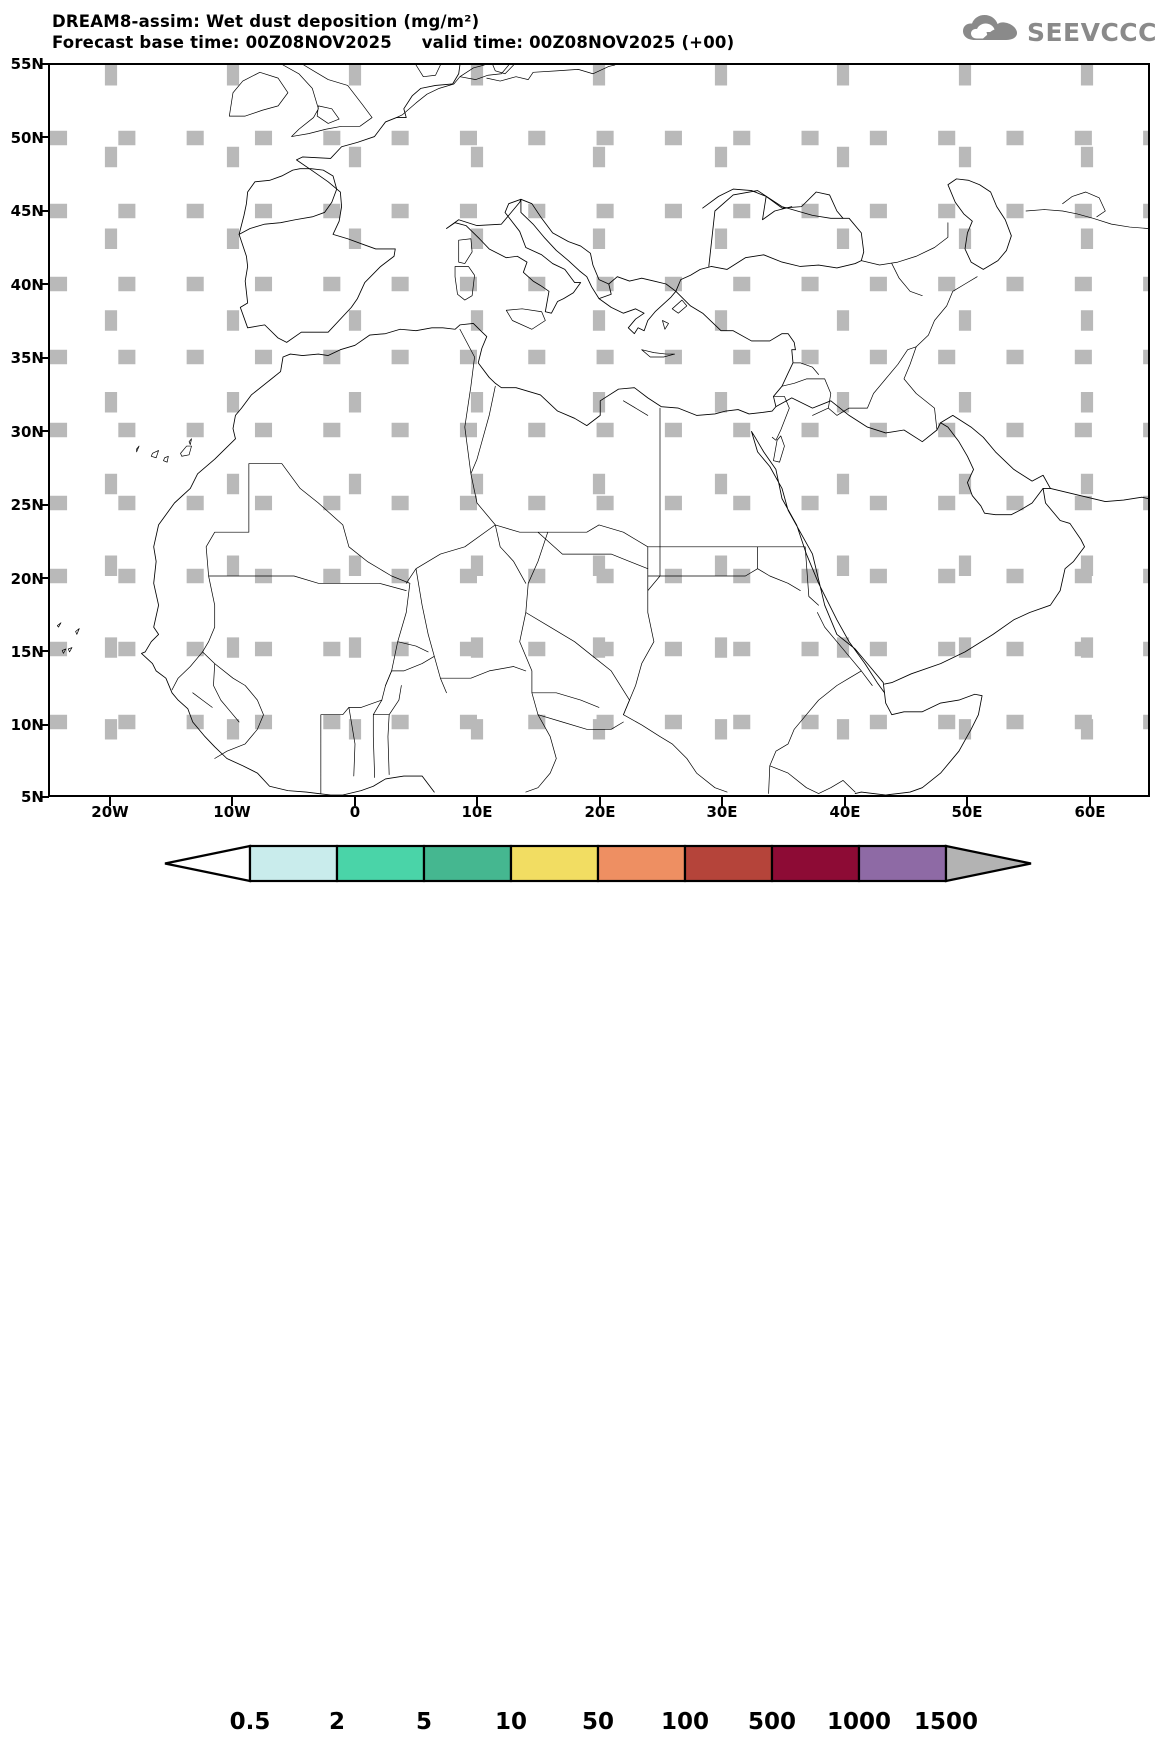  What do you see at coordinates (988, 863) in the screenshot?
I see `colorbar-over-arrow` at bounding box center [988, 863].